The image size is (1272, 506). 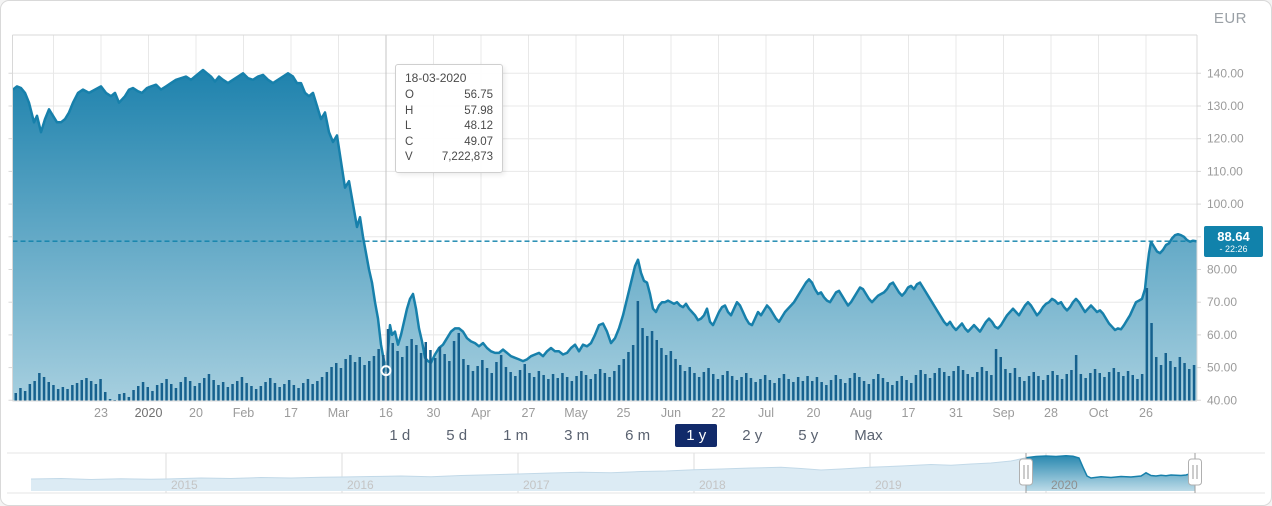 I want to click on tooltip-volume-label: V, so click(x=409, y=157).